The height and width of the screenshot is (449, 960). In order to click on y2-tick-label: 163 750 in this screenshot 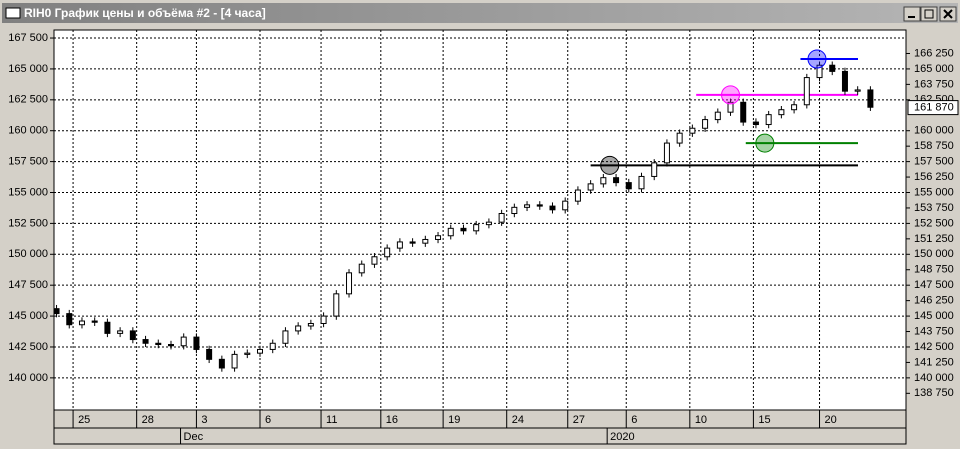, I will do `click(934, 84)`.